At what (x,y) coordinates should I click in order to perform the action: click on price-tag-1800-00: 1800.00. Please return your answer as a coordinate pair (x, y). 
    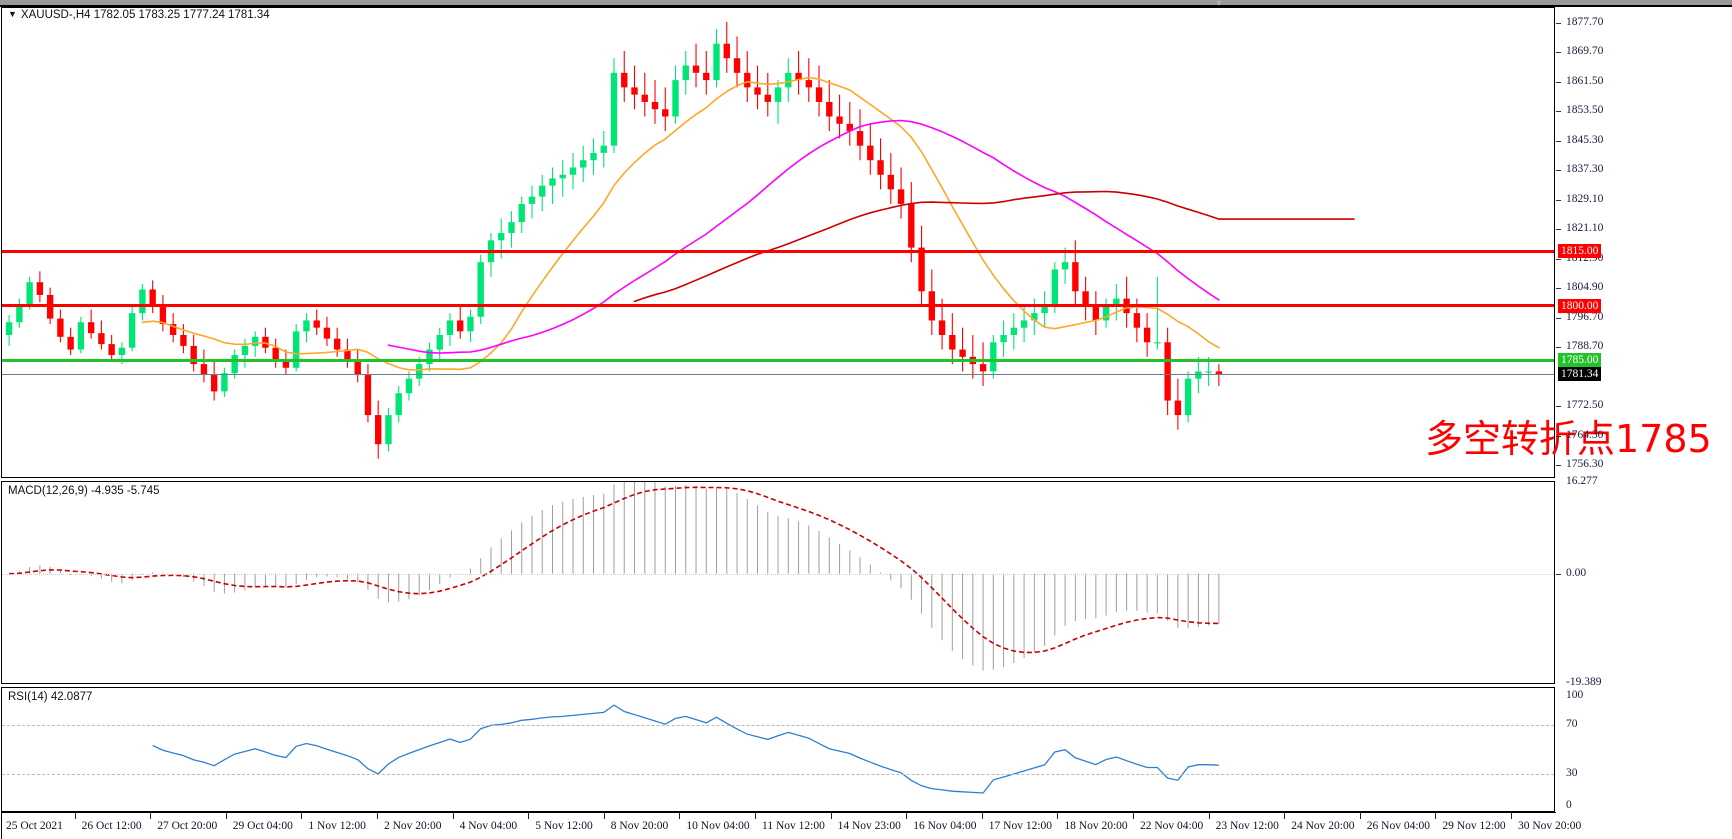
    Looking at the image, I should click on (1580, 305).